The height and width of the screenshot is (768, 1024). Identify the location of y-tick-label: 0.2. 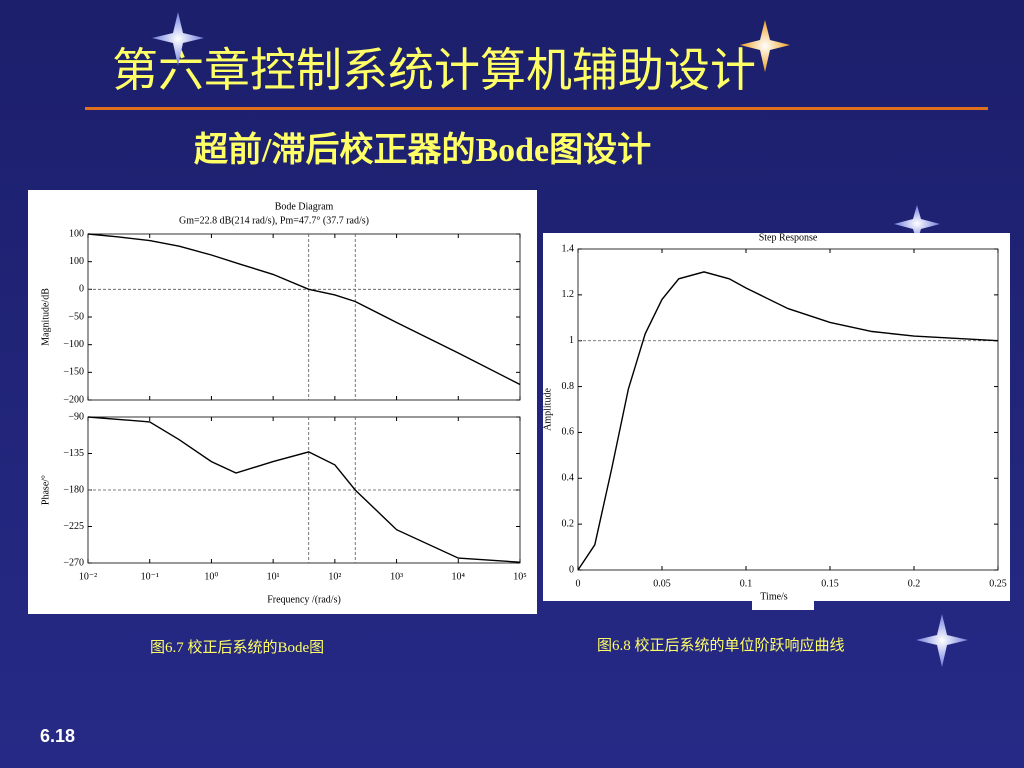
(568, 523).